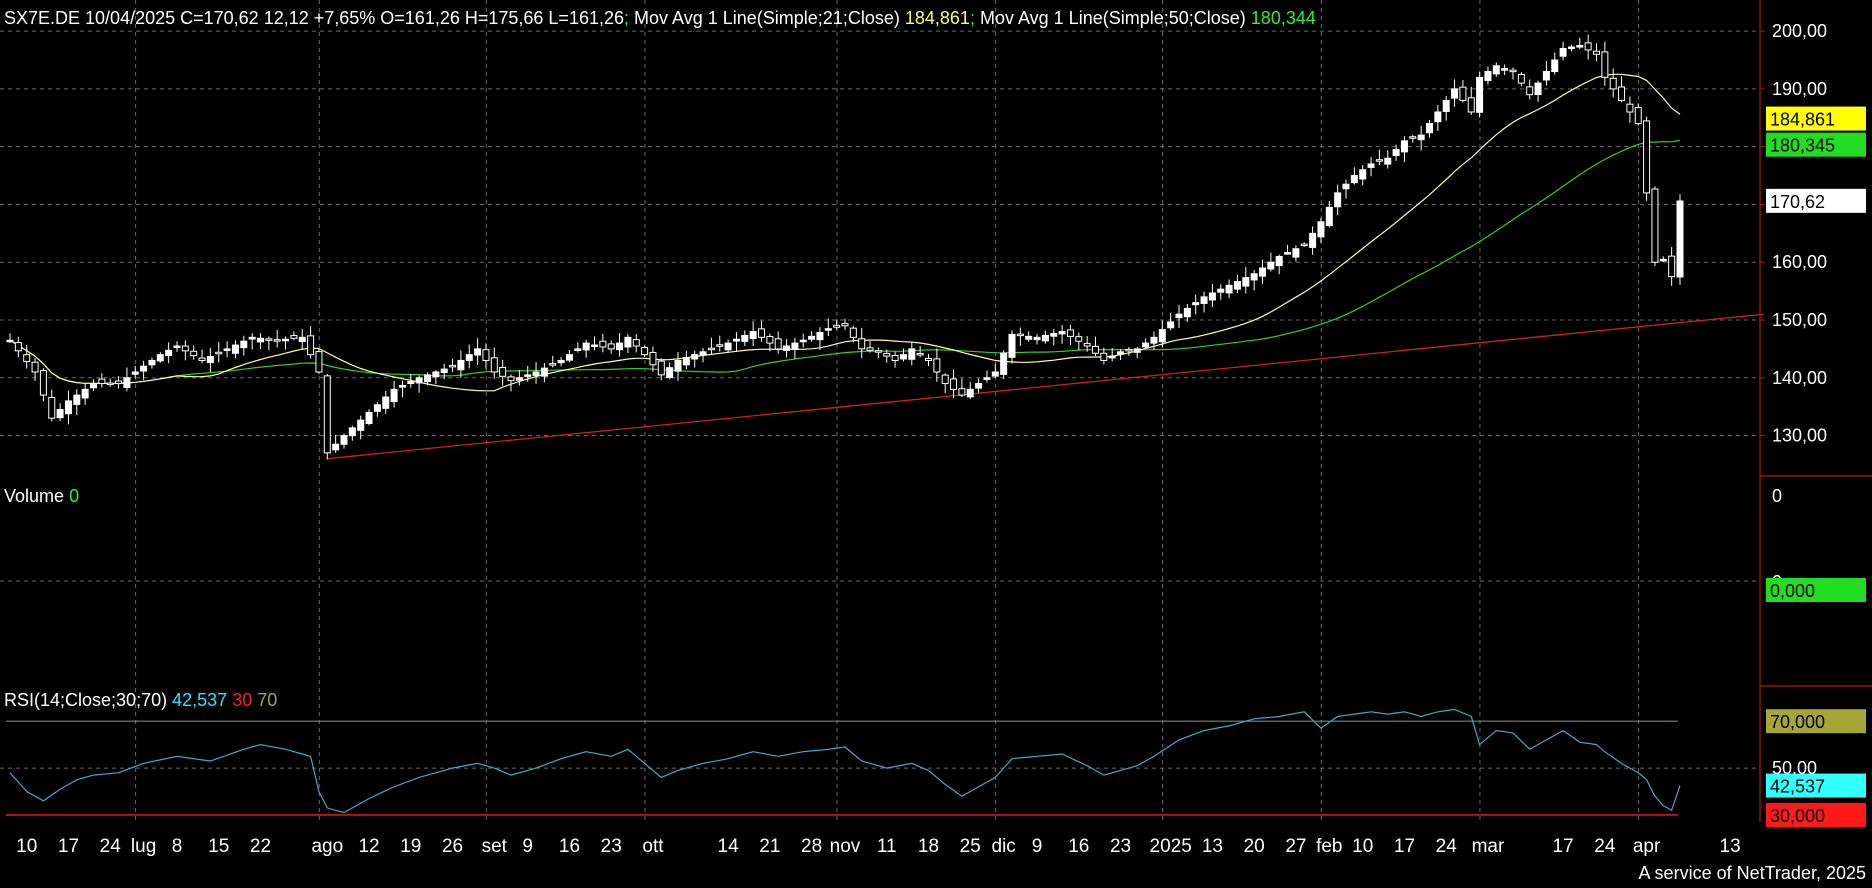  I want to click on x-tick-label: 27, so click(1295, 846).